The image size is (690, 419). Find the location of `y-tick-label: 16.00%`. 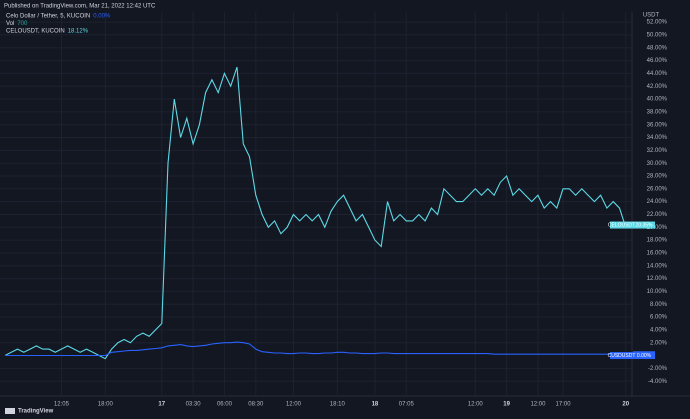

y-tick-label: 16.00% is located at coordinates (657, 254).